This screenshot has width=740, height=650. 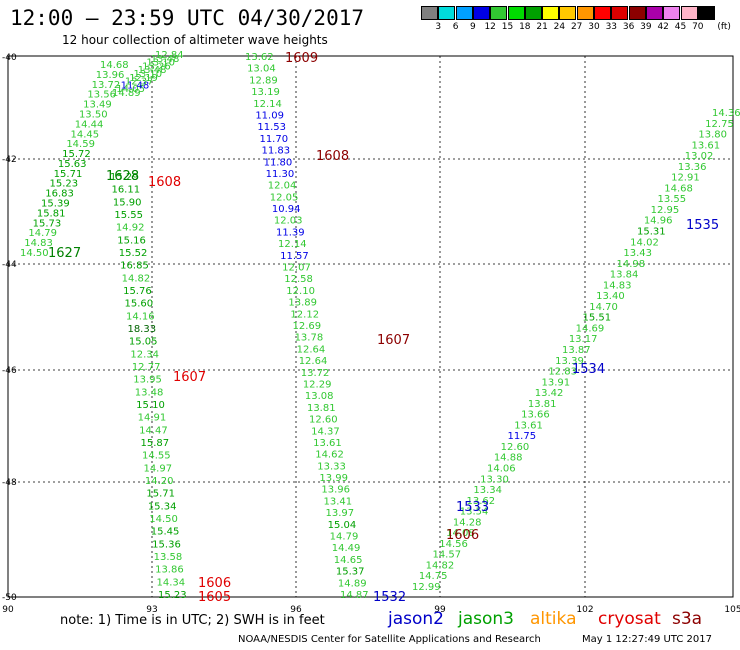 What do you see at coordinates (644, 242) in the screenshot?
I see `wave-height-reading: 14.02` at bounding box center [644, 242].